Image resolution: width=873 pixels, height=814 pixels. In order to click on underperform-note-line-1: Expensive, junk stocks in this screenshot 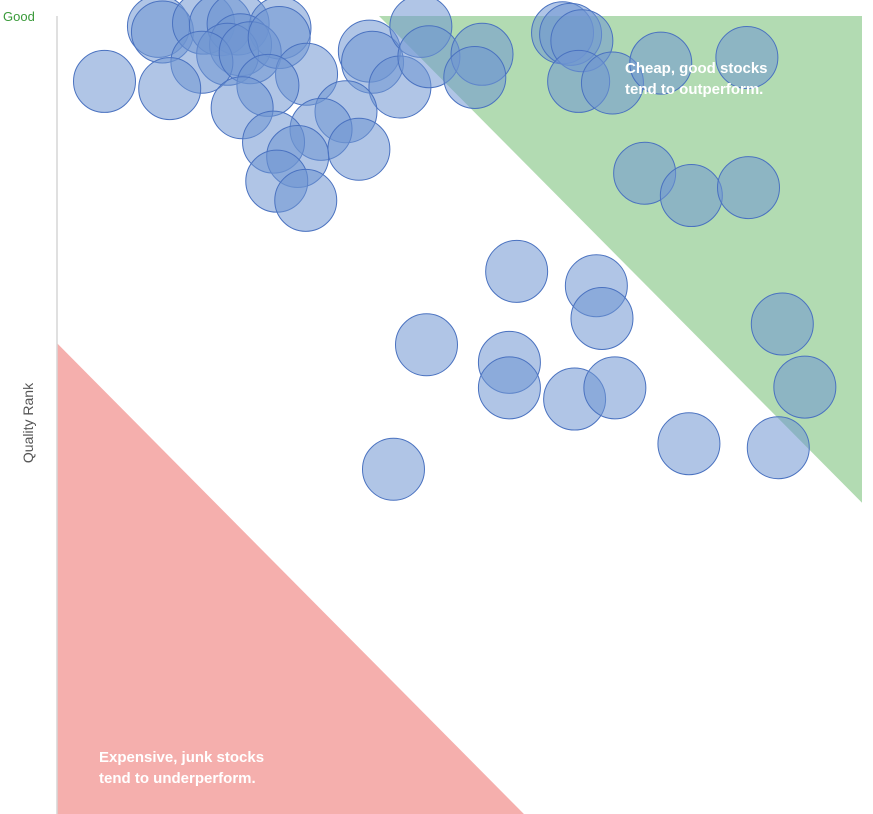, I will do `click(182, 757)`.